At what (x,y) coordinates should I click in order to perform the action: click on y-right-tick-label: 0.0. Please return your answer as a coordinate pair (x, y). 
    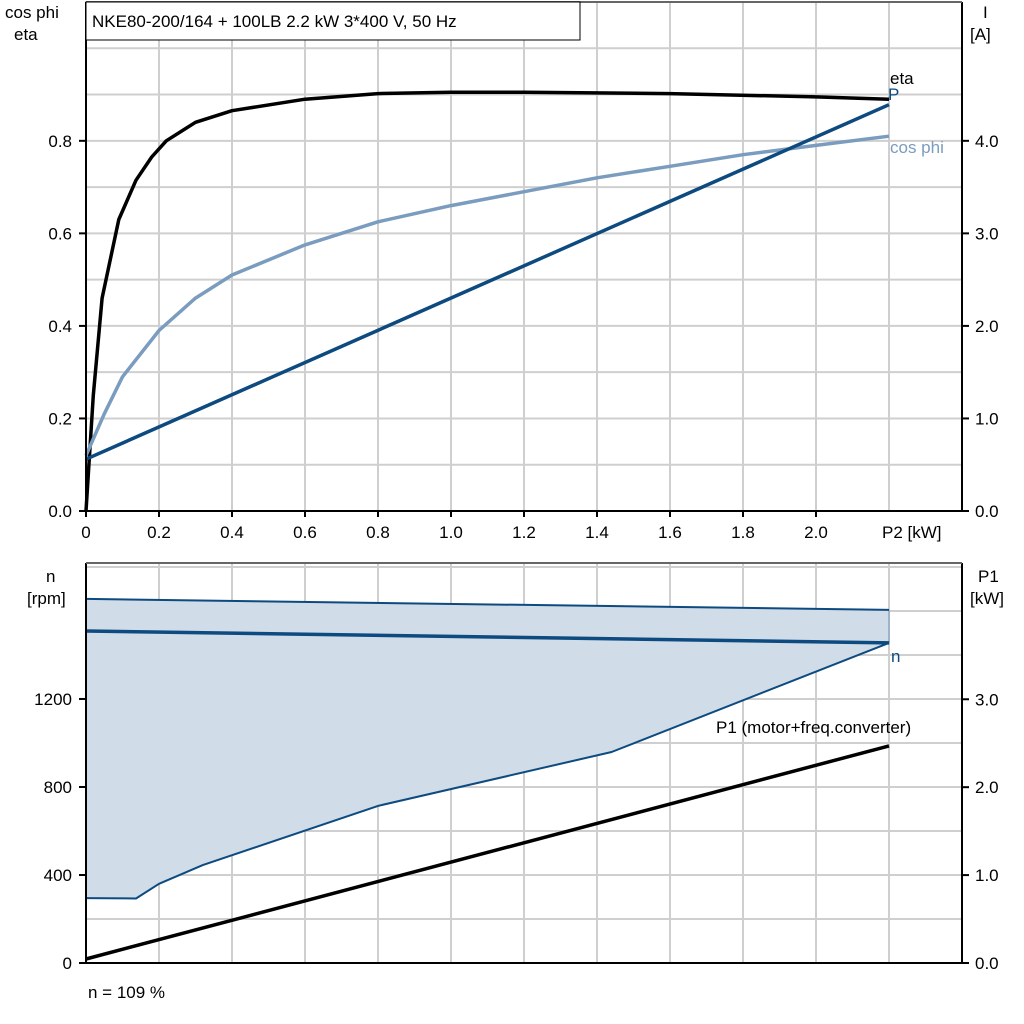
    Looking at the image, I should click on (987, 511).